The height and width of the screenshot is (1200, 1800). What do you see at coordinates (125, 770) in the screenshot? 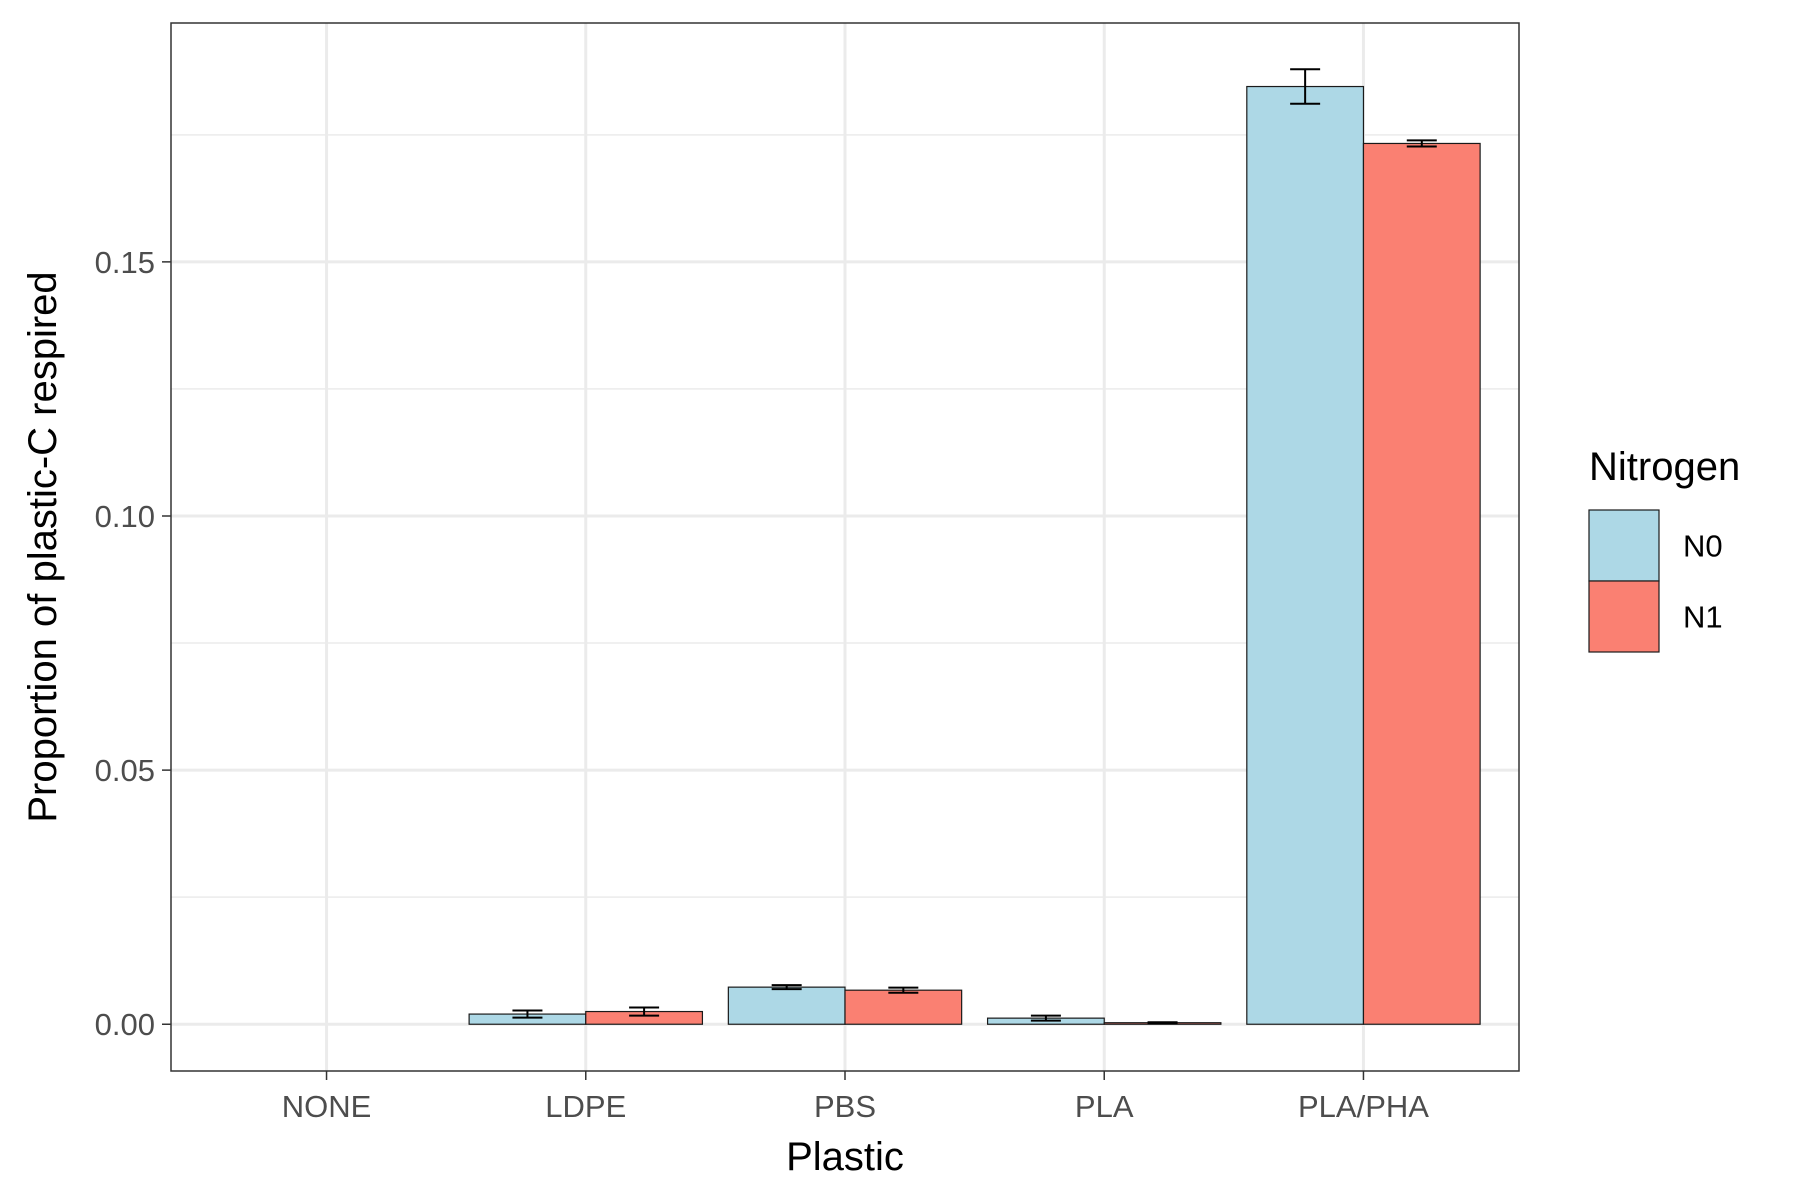
I see `y-tick-label: 0.05` at bounding box center [125, 770].